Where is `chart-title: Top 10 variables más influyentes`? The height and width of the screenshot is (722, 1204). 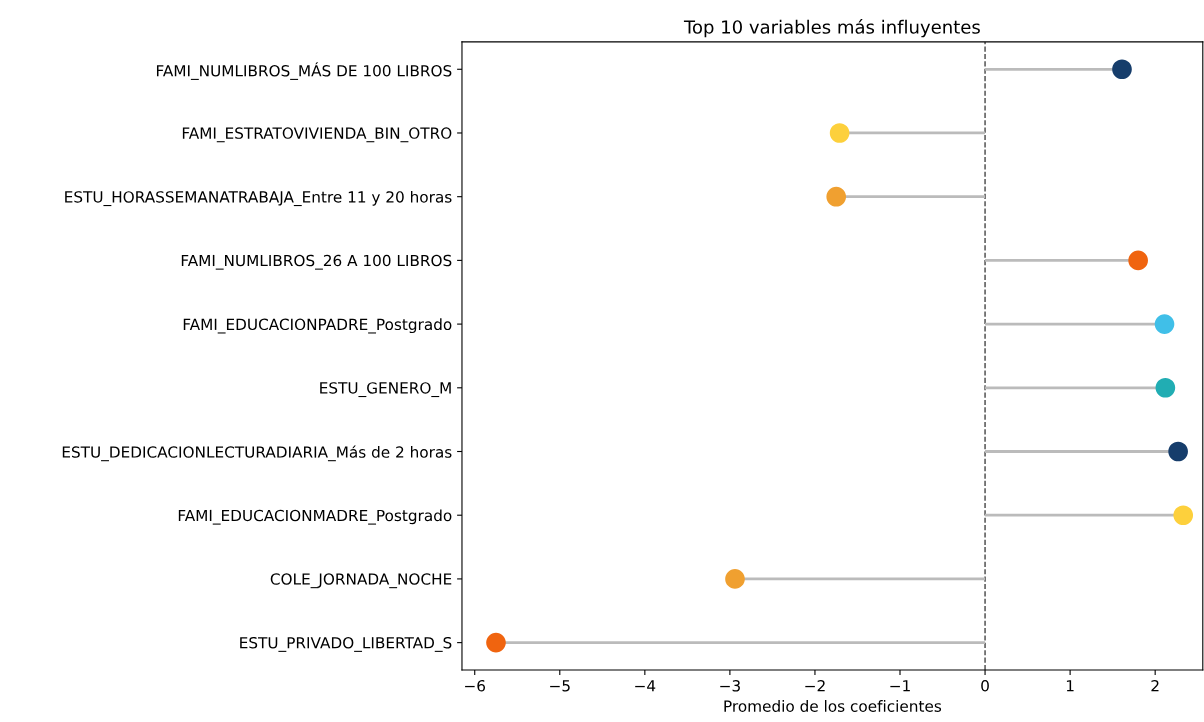 chart-title: Top 10 variables más influyentes is located at coordinates (831, 28).